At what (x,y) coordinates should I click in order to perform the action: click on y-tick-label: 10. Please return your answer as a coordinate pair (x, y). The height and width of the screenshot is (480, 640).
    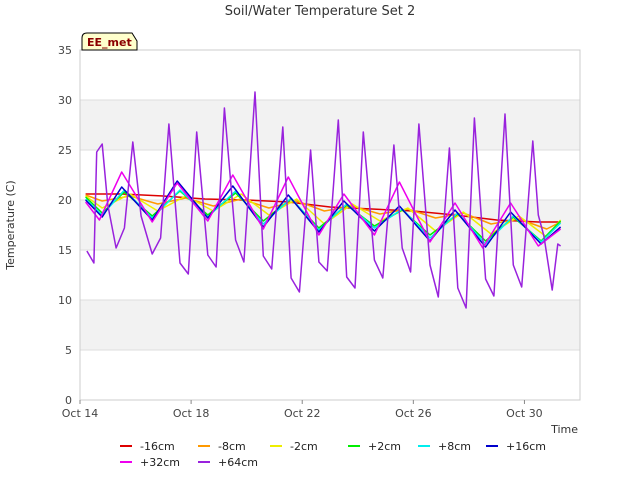
    Looking at the image, I should click on (65, 300).